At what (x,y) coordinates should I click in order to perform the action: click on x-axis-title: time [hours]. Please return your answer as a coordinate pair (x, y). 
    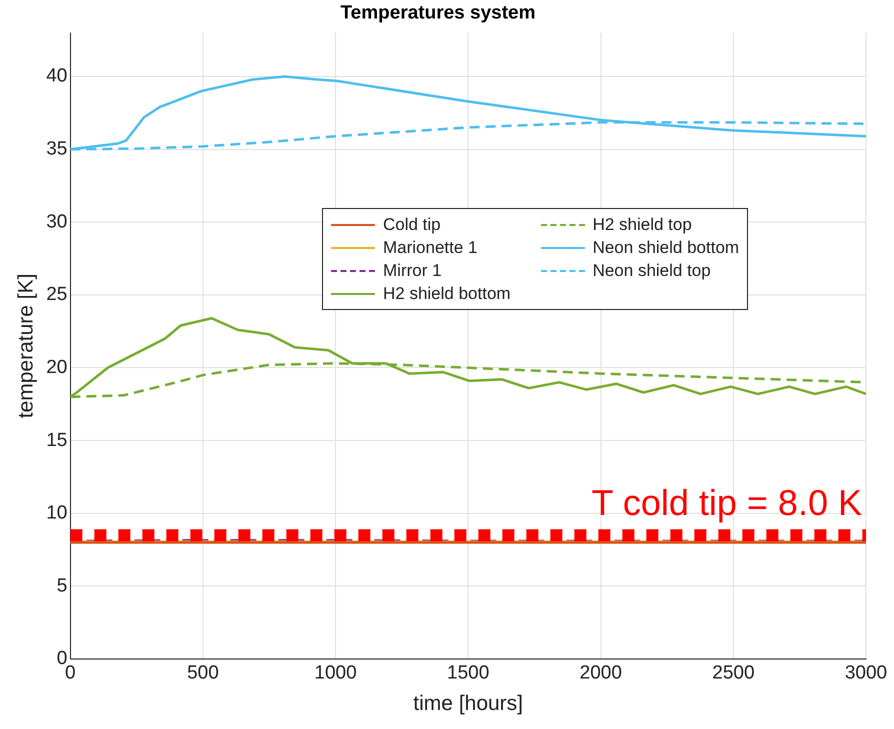
    Looking at the image, I should click on (468, 704).